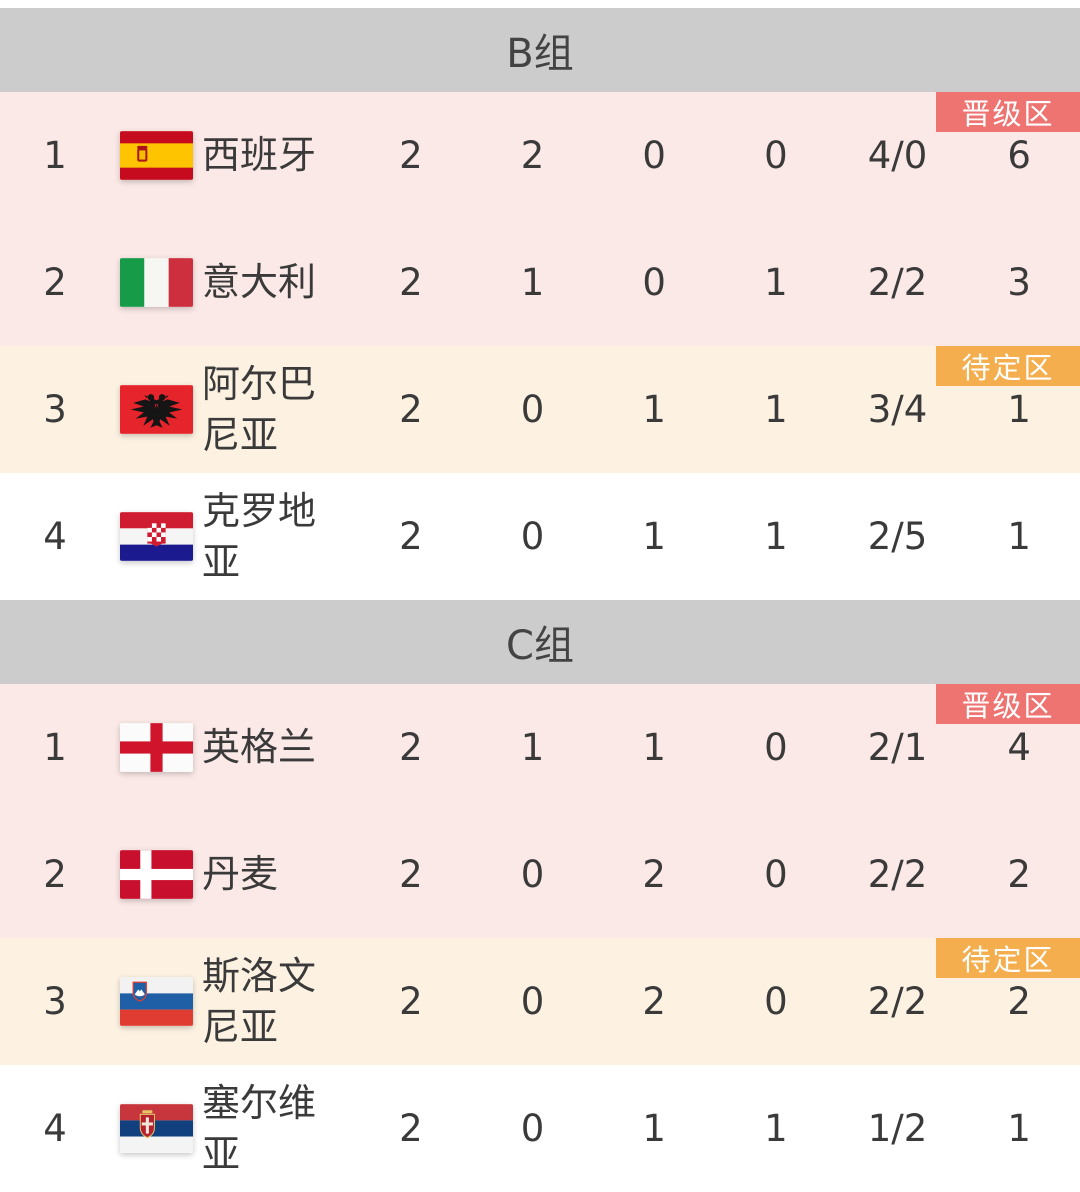  Describe the element at coordinates (897, 155) in the screenshot. I see `stat-goals: 4/0` at that location.